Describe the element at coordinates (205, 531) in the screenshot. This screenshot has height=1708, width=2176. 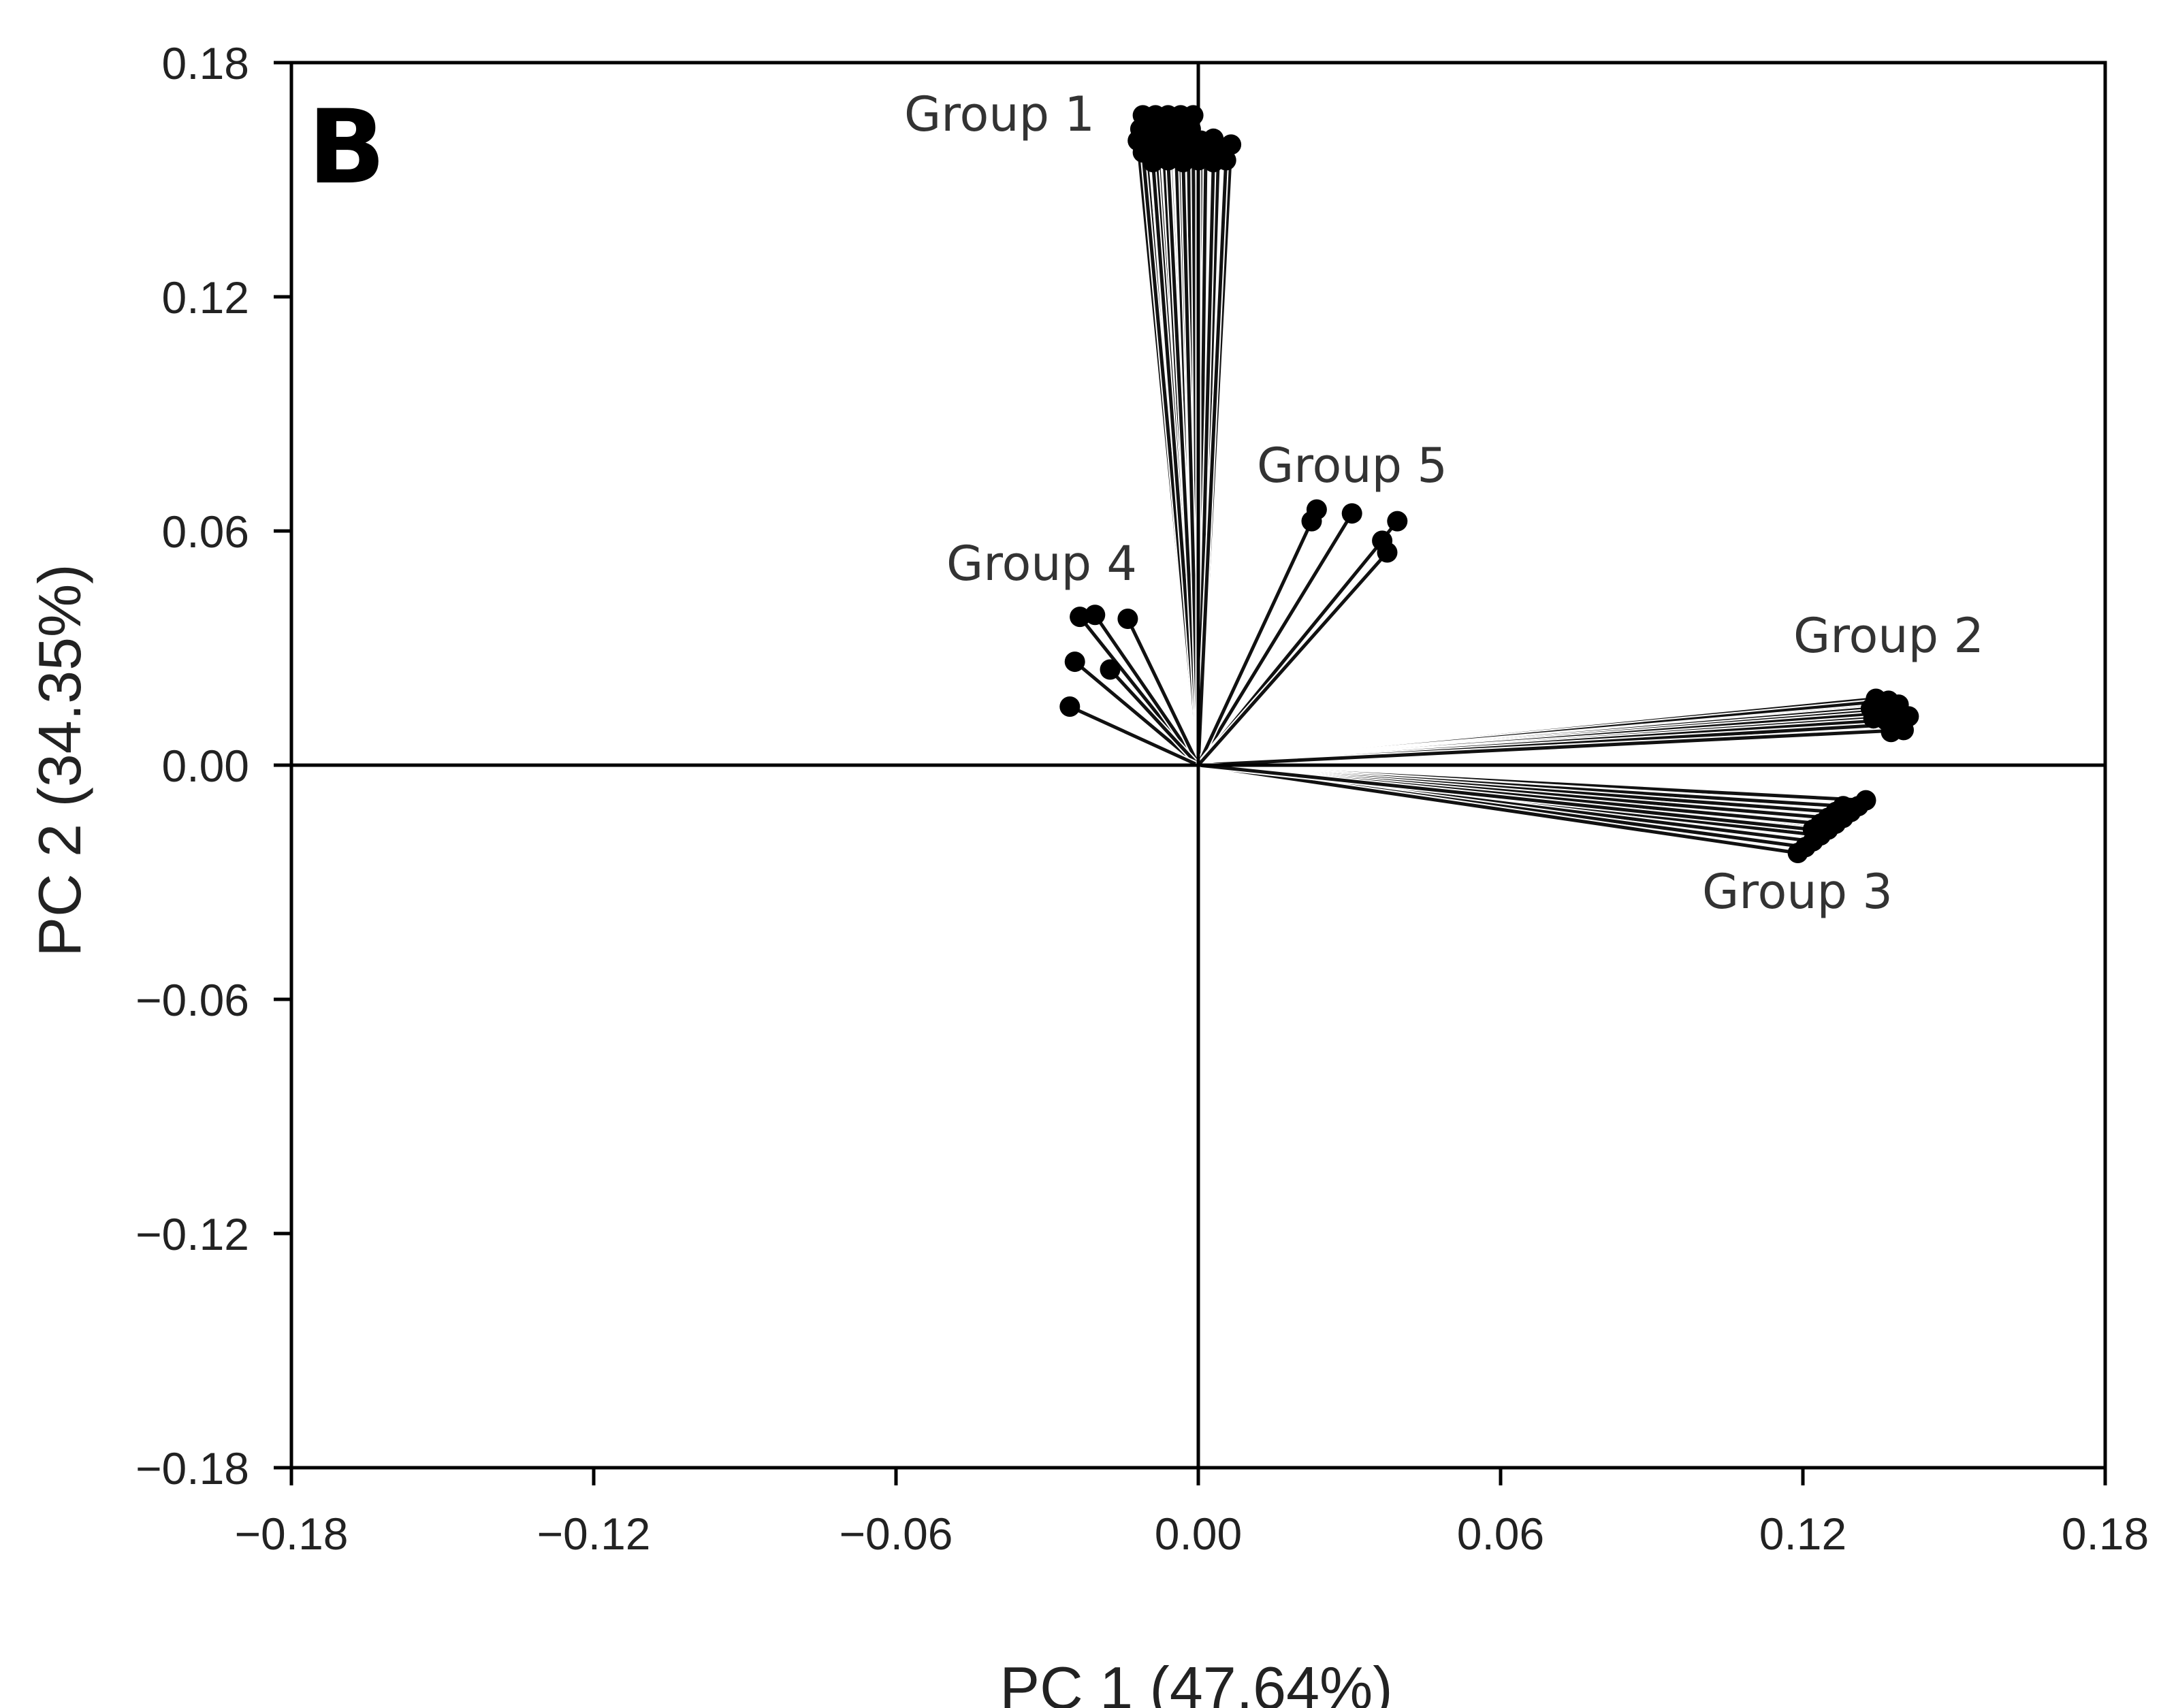
I see `y-tick-label-5: 0.06` at that location.